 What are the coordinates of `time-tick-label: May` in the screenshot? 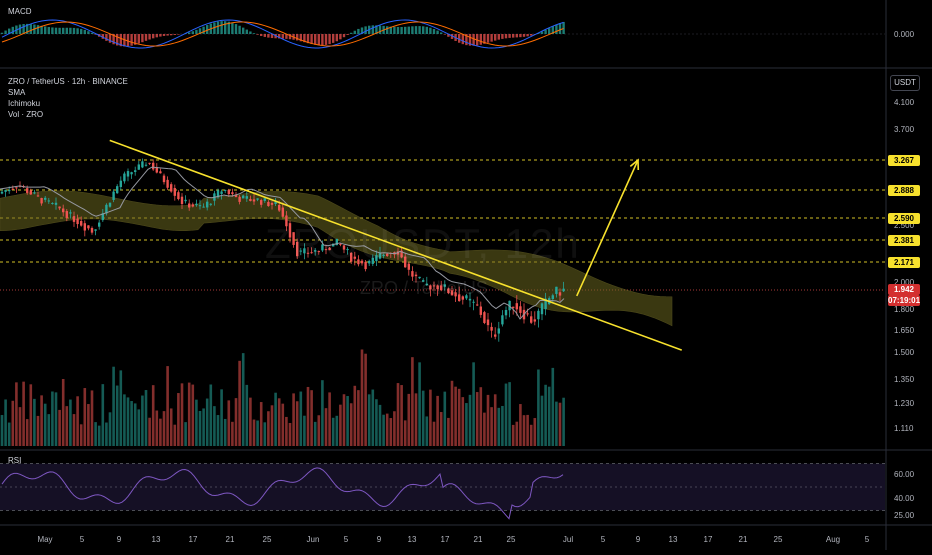 It's located at (45, 539).